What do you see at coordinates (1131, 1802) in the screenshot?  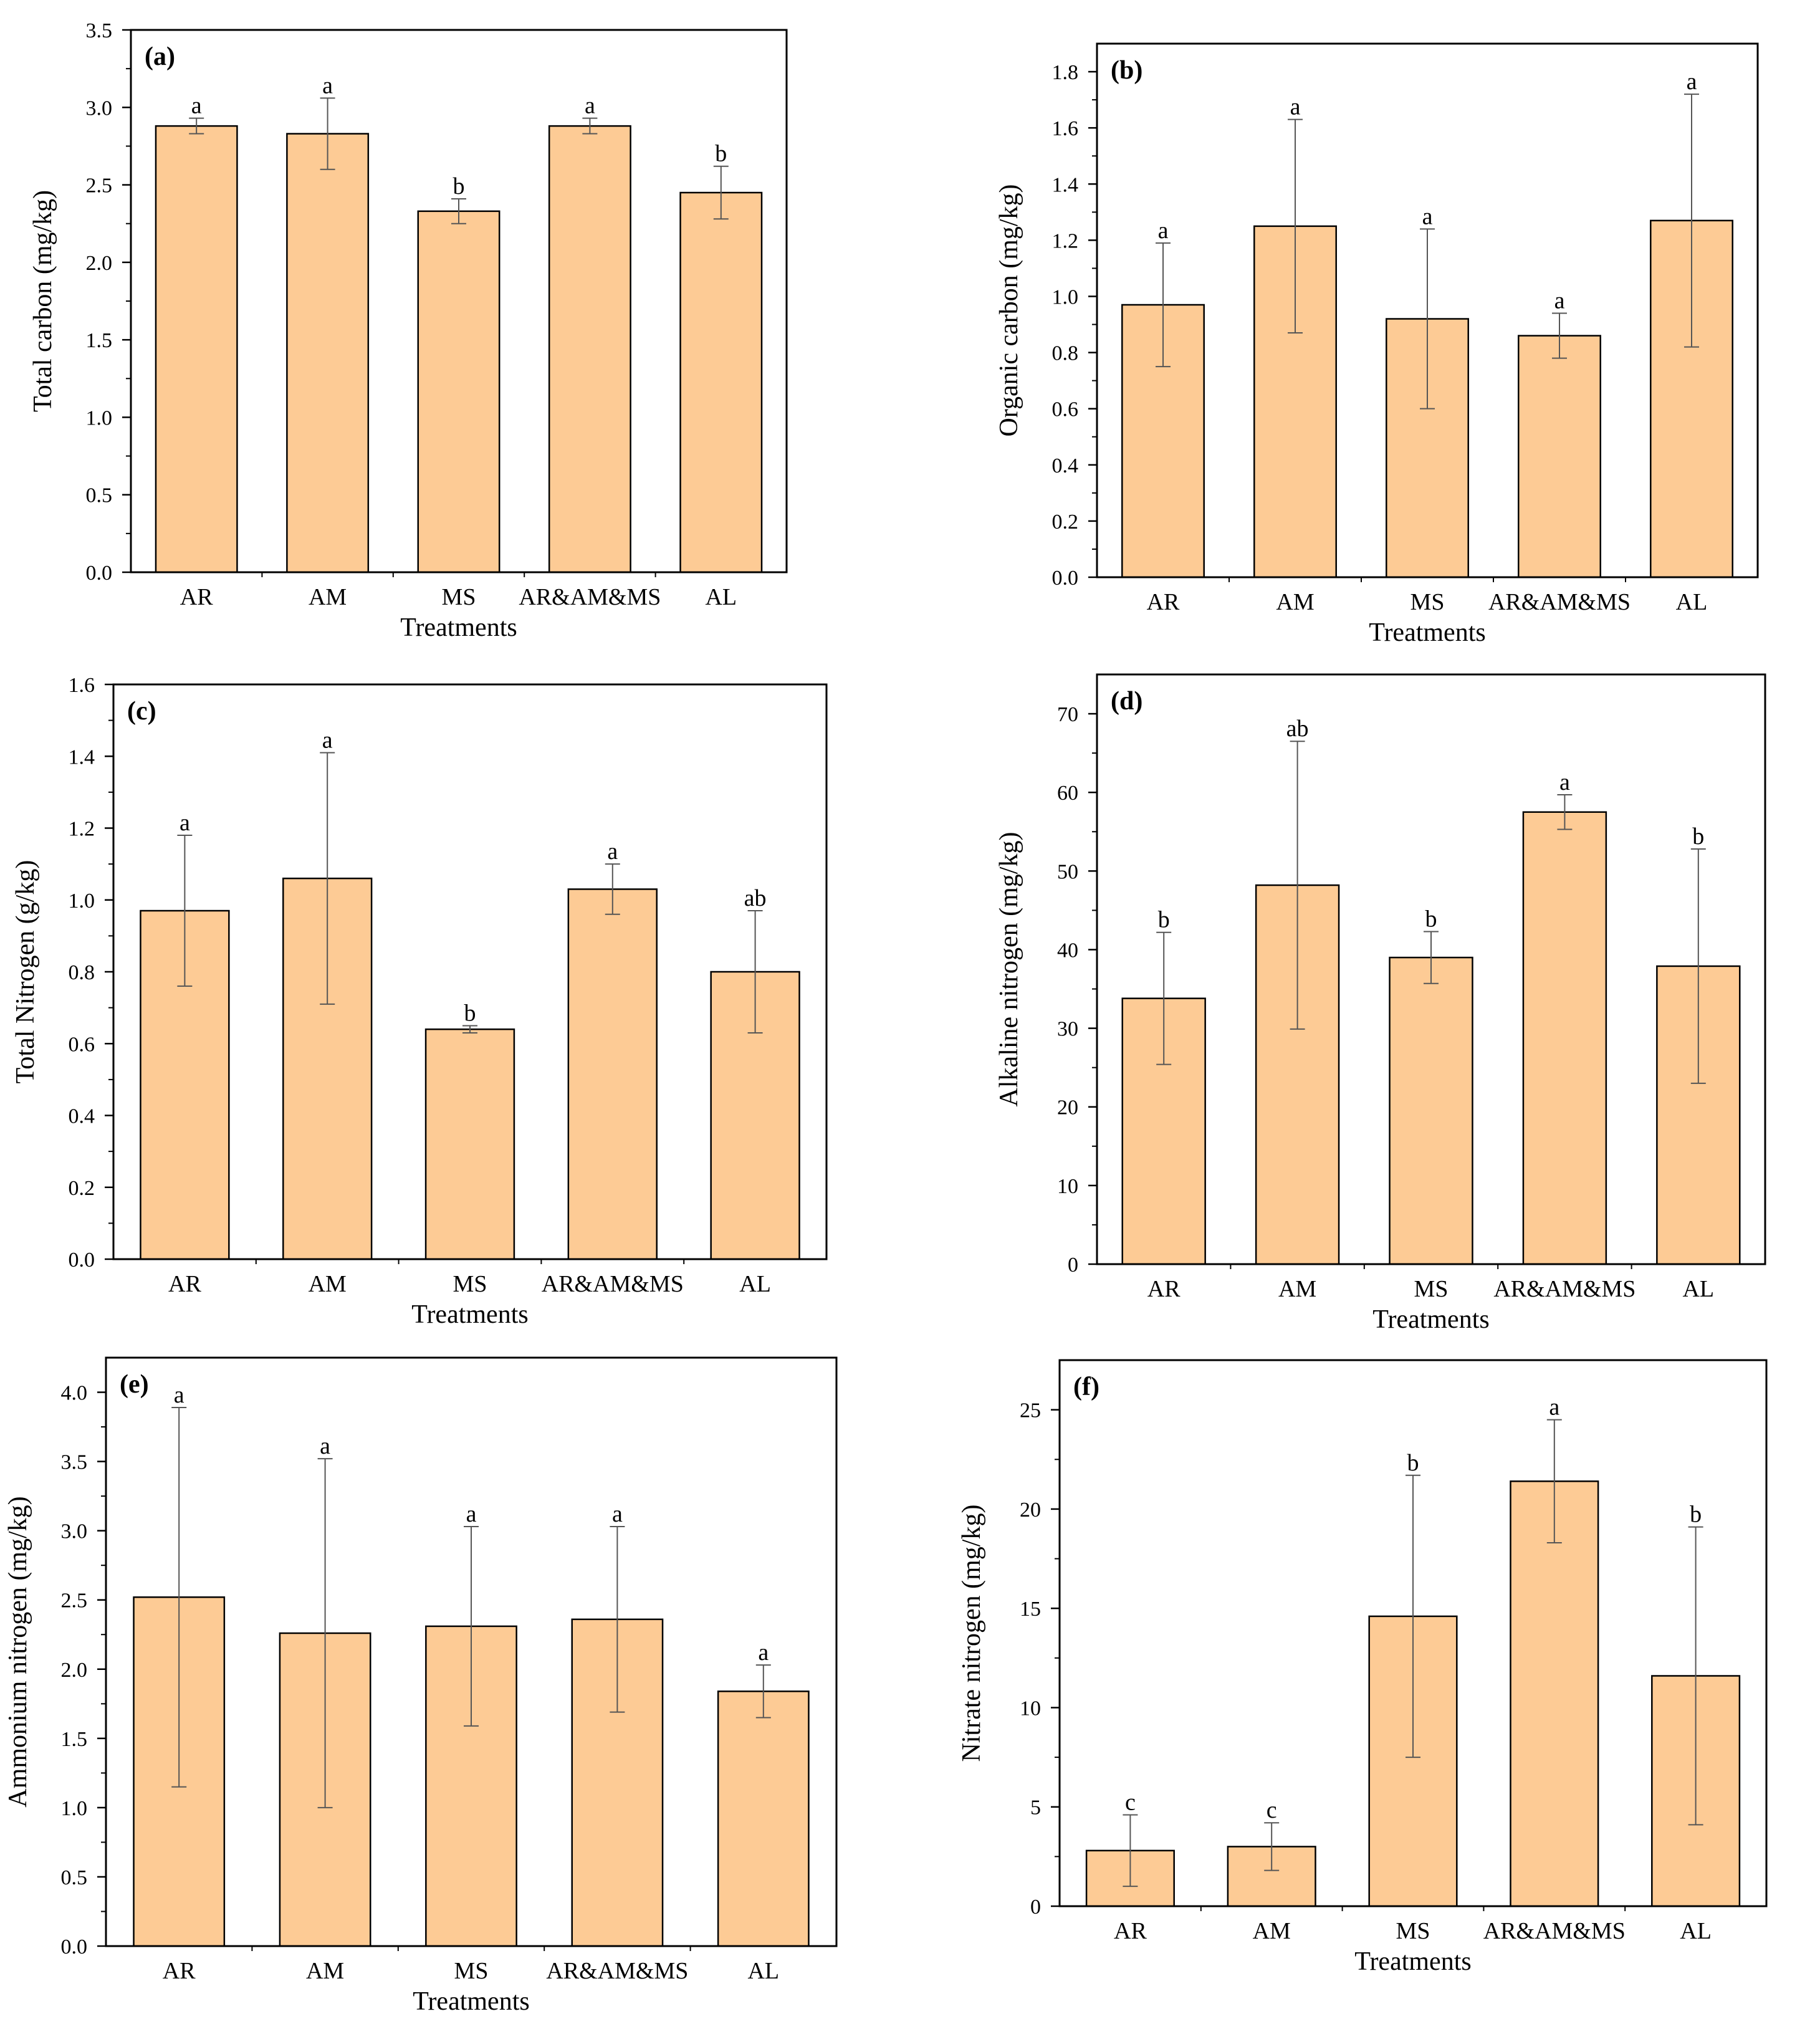 I see `significance-letter: c` at bounding box center [1131, 1802].